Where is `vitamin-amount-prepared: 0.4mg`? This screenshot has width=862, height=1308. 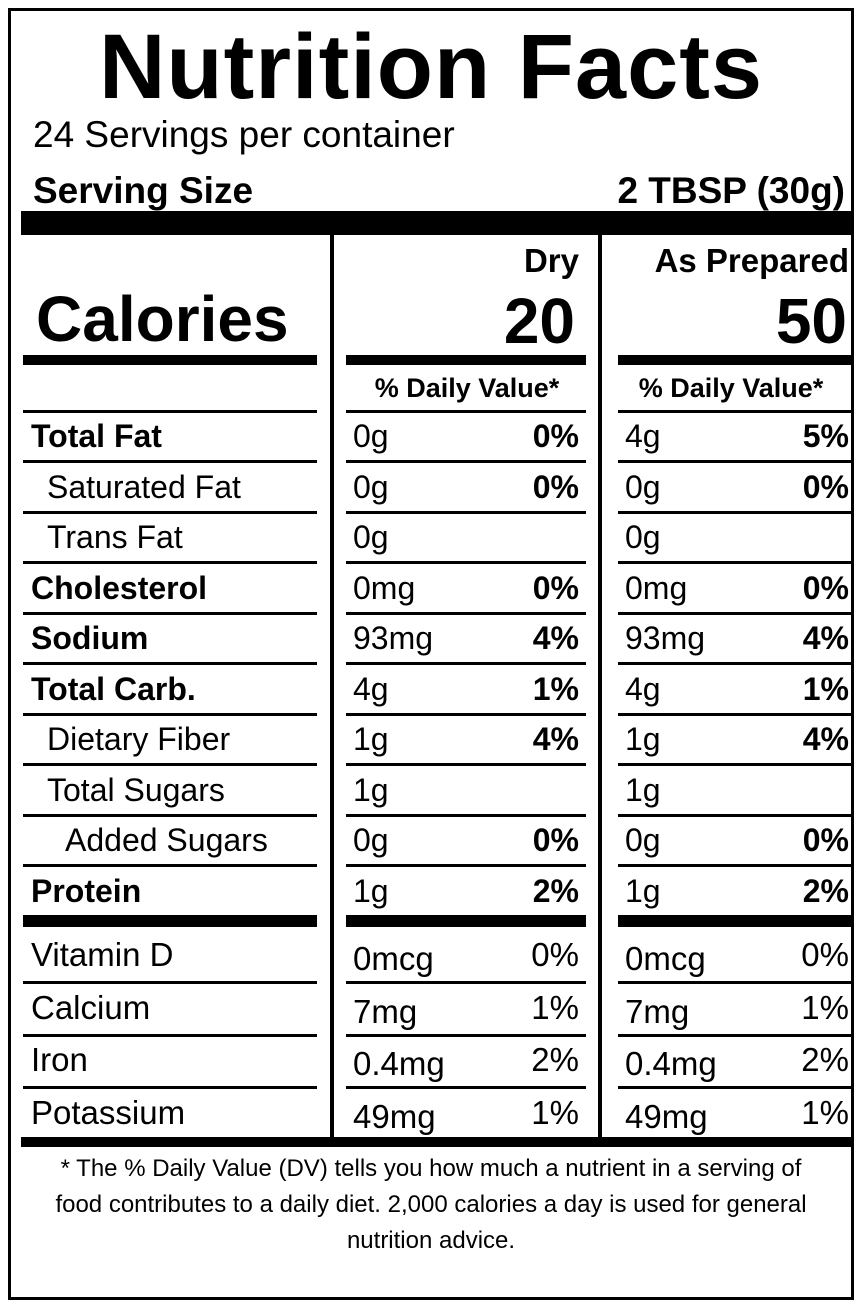
vitamin-amount-prepared: 0.4mg is located at coordinates (671, 1063).